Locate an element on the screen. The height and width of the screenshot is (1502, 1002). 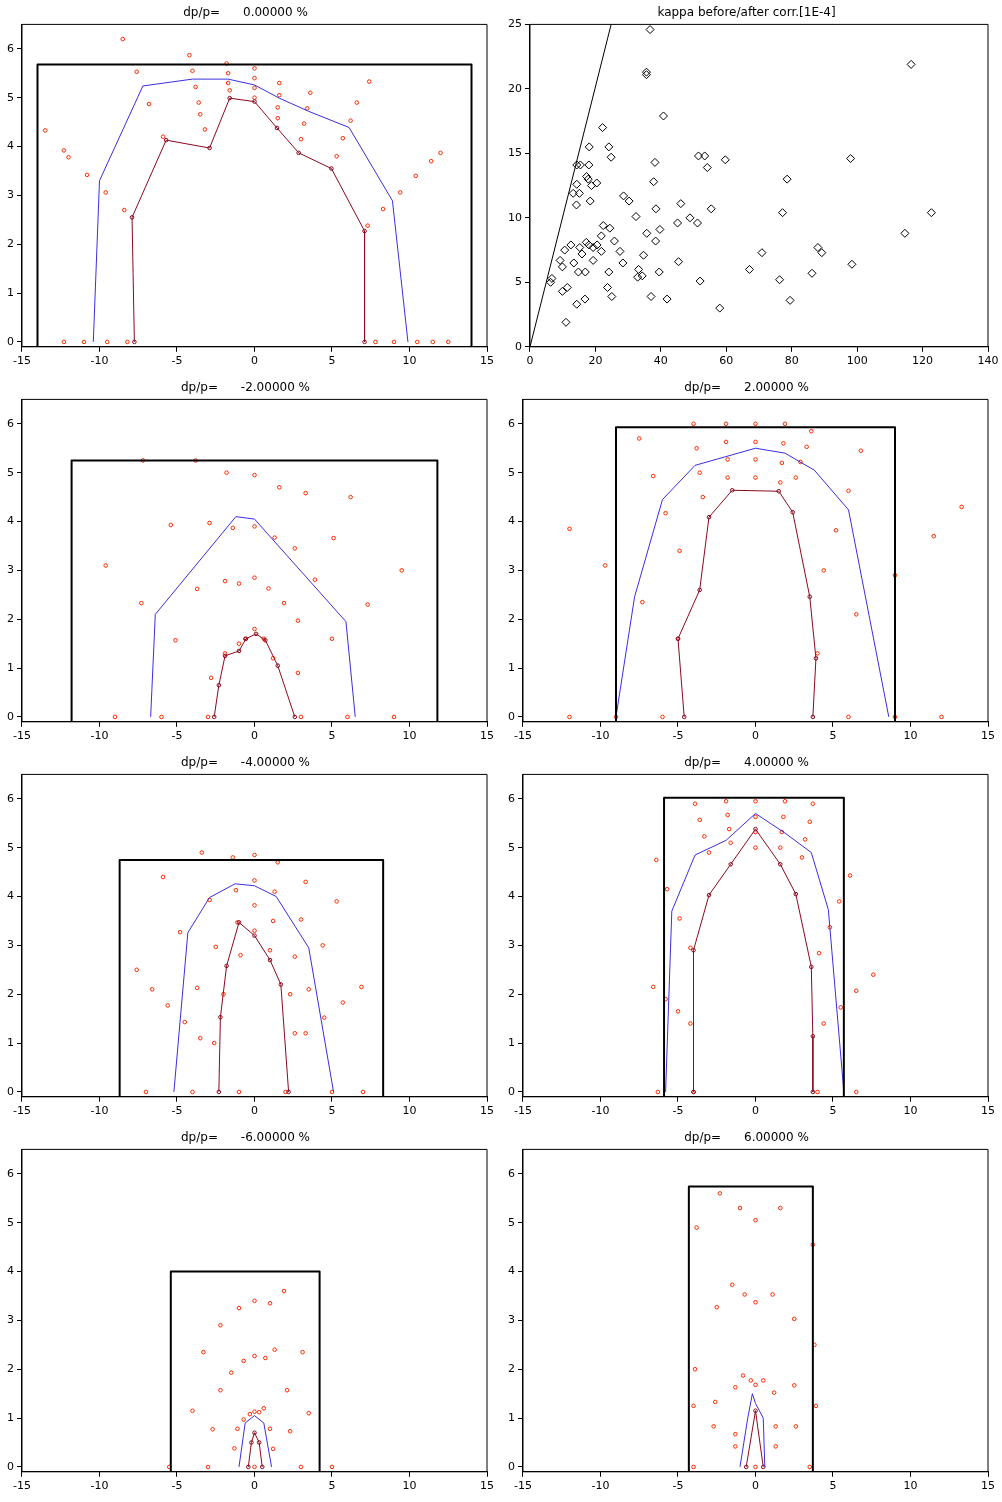
y-tick-label: 10 is located at coordinates (515, 217).